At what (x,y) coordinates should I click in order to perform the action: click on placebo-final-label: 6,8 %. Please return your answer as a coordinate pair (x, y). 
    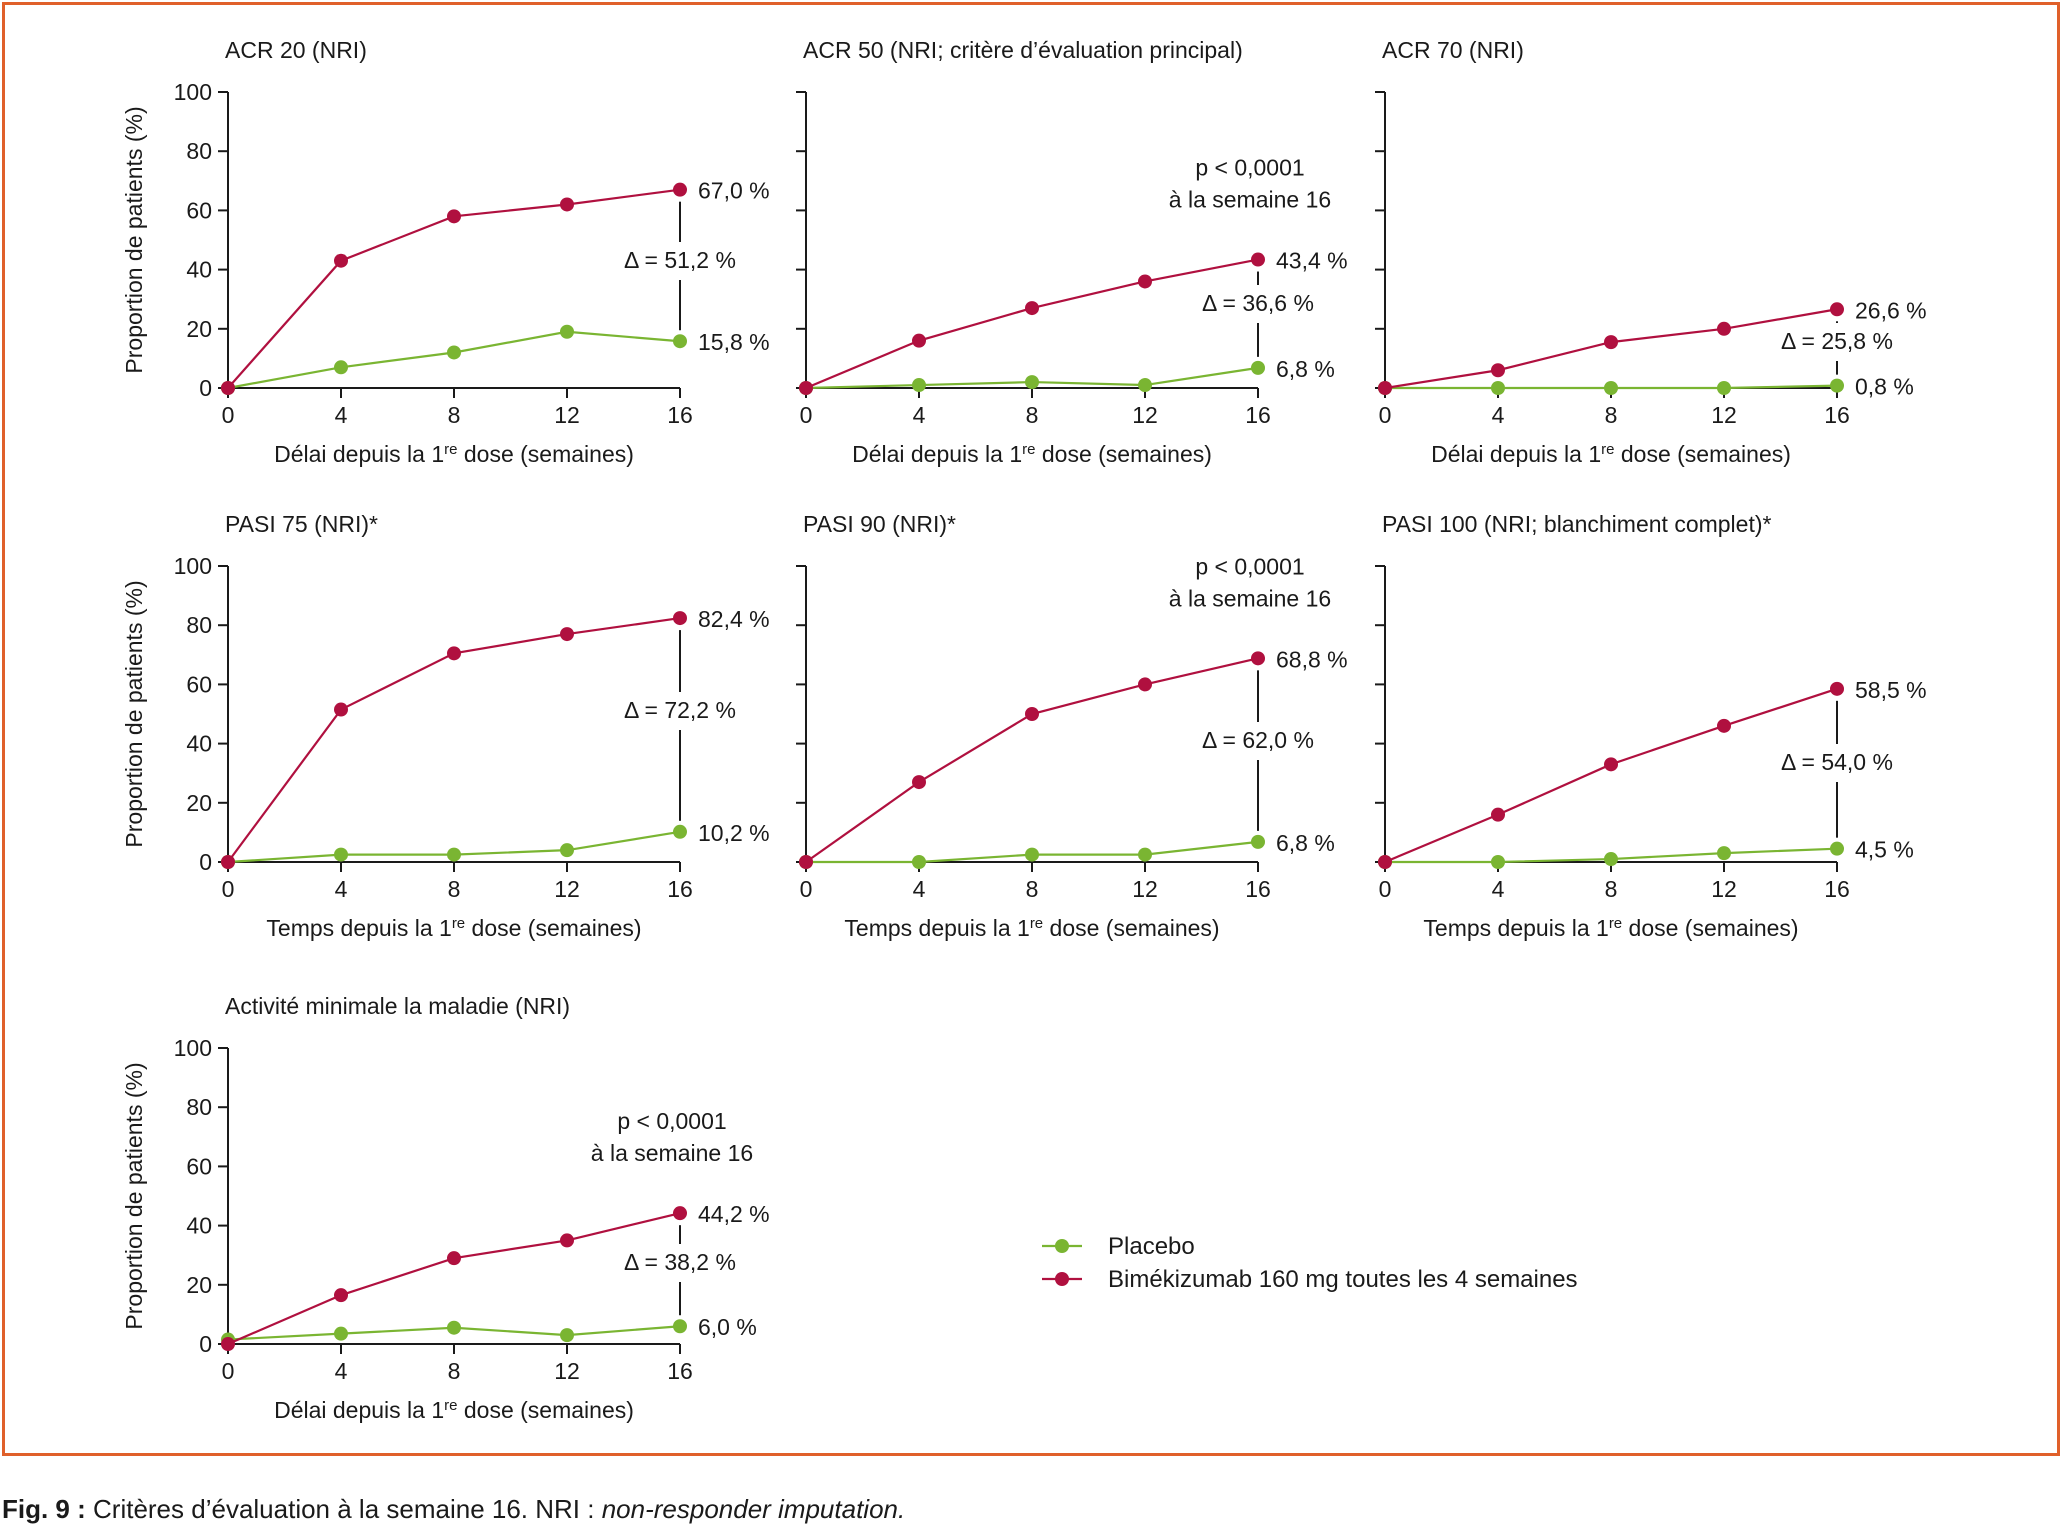
    Looking at the image, I should click on (1305, 843).